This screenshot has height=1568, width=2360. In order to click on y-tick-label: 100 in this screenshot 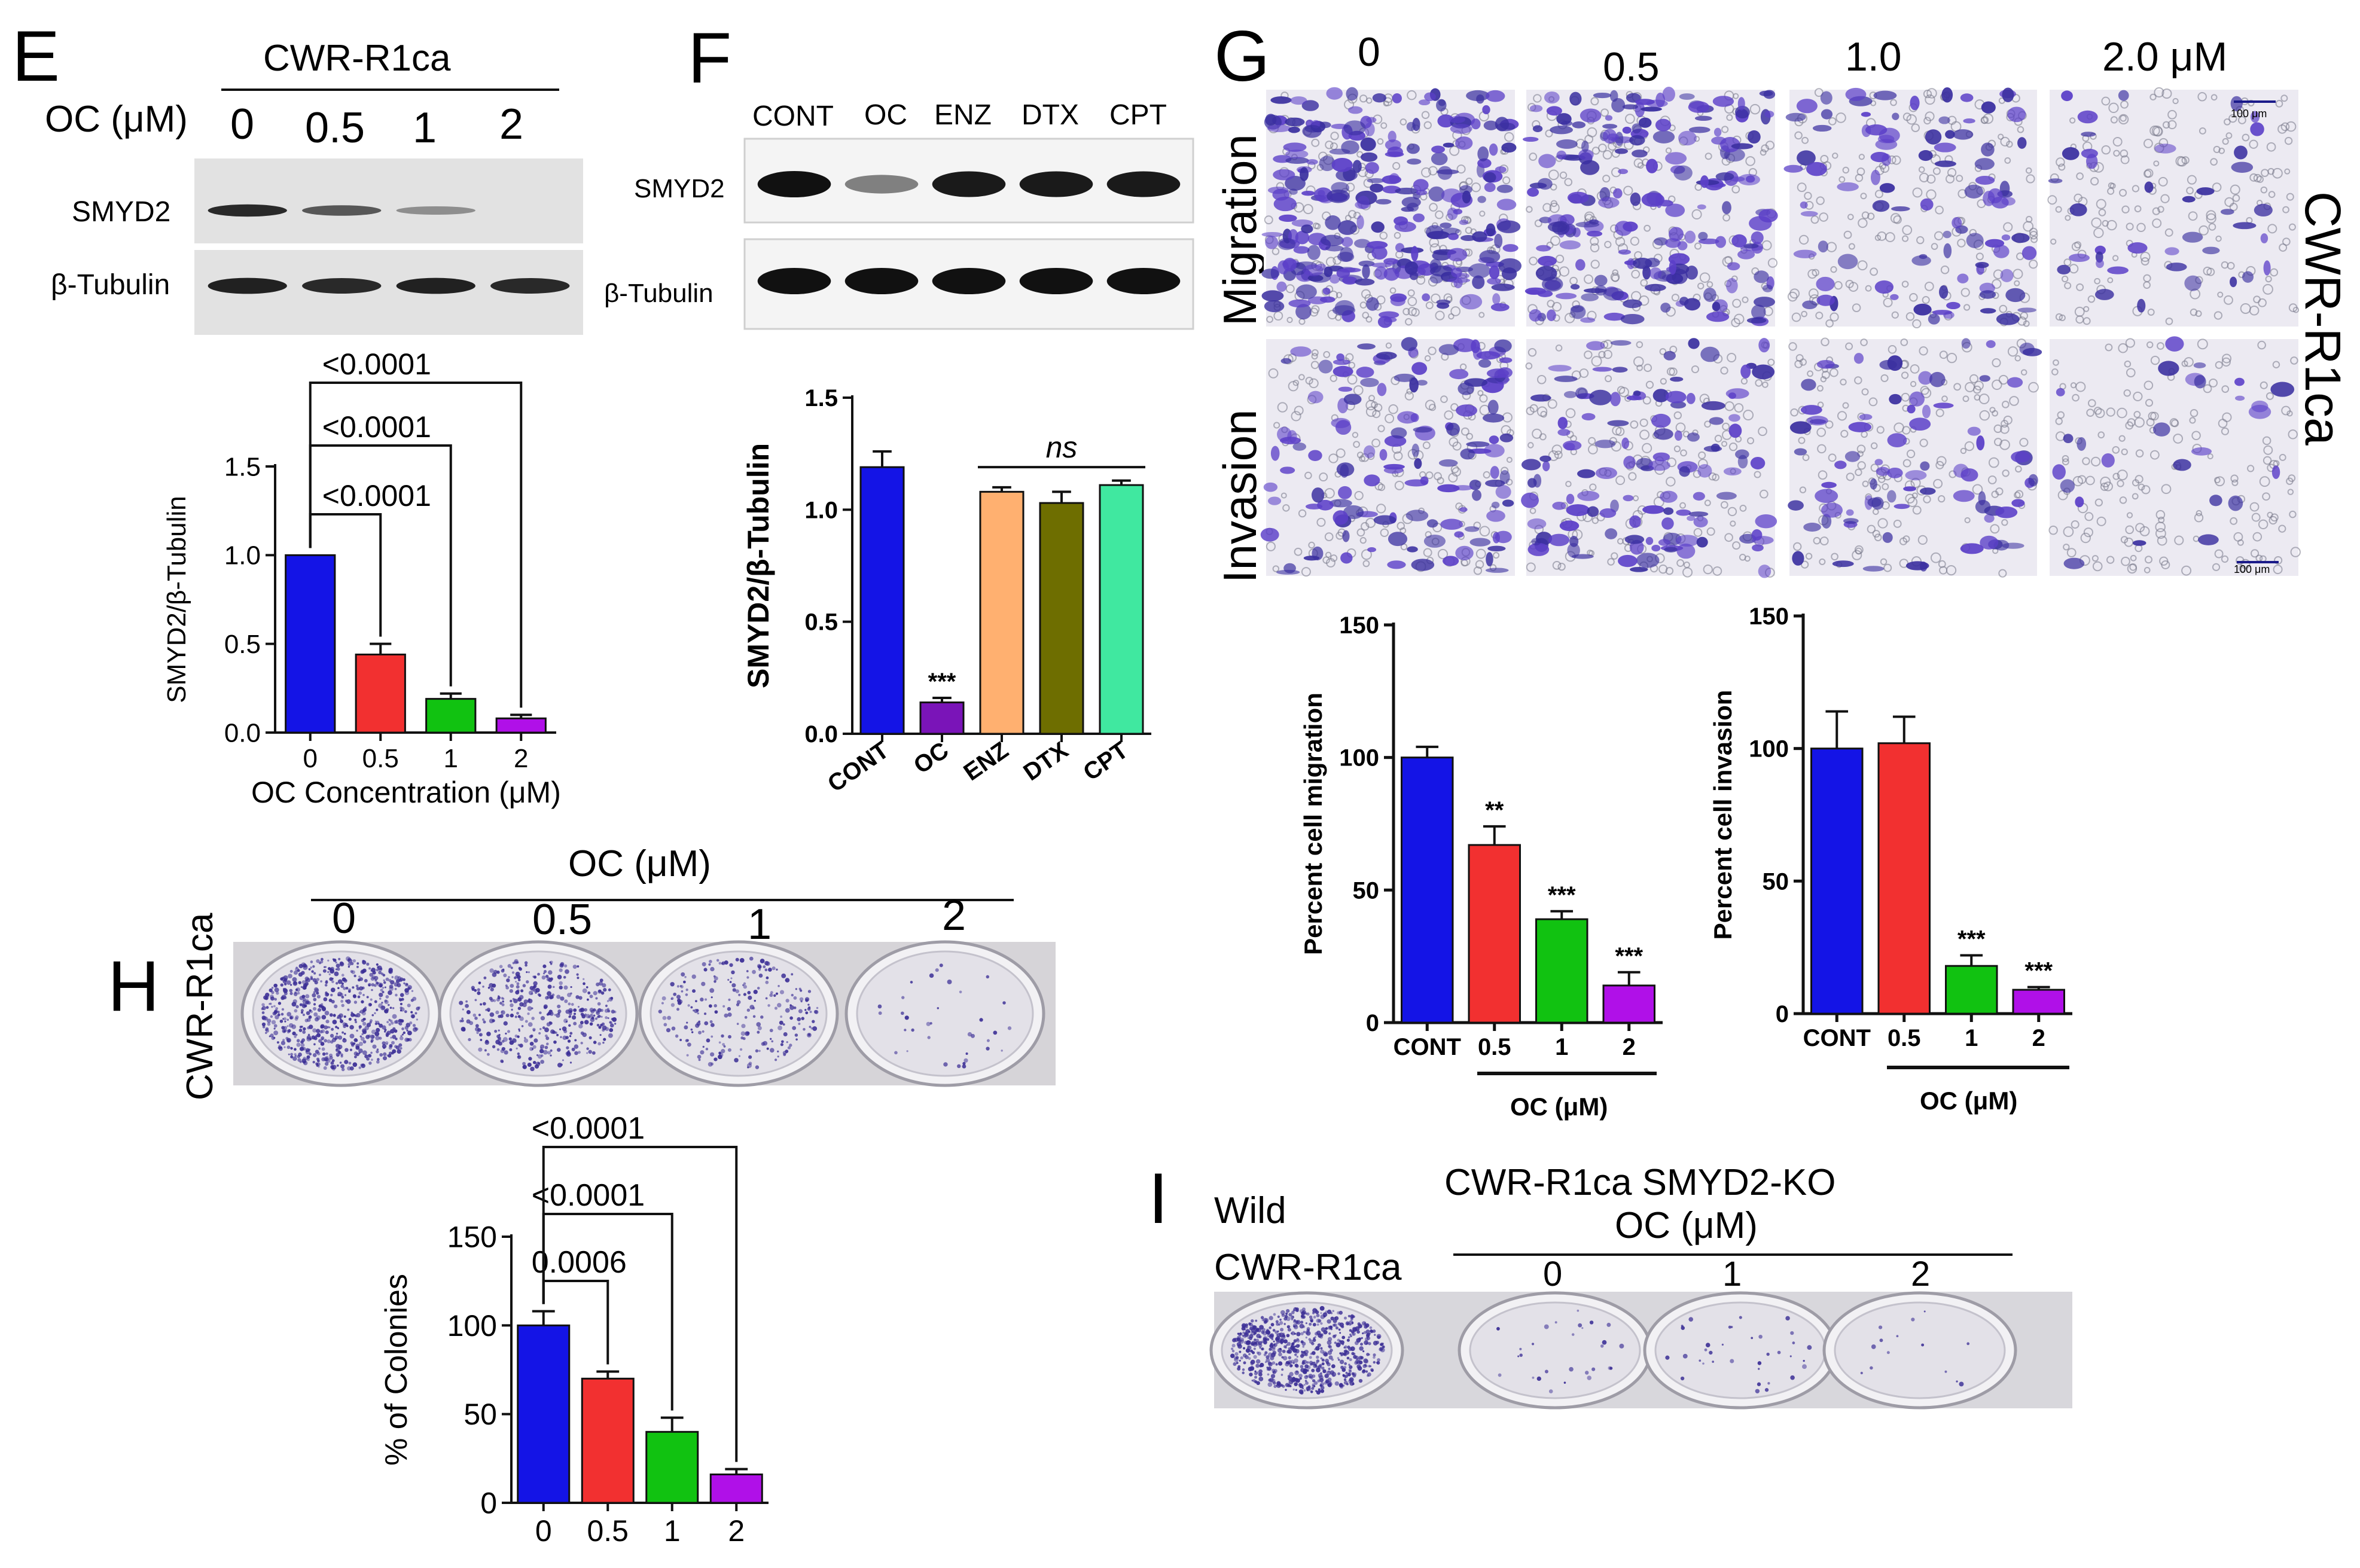, I will do `click(472, 1326)`.